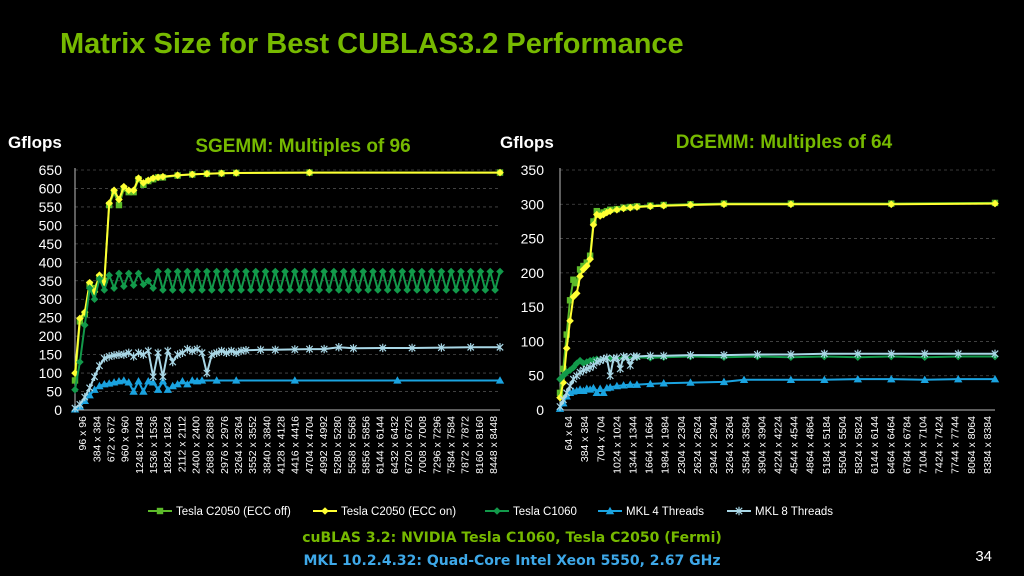  I want to click on legend-item-tesla-c2050-ecc-on: Tesla C2050 (ECC on), so click(384, 512).